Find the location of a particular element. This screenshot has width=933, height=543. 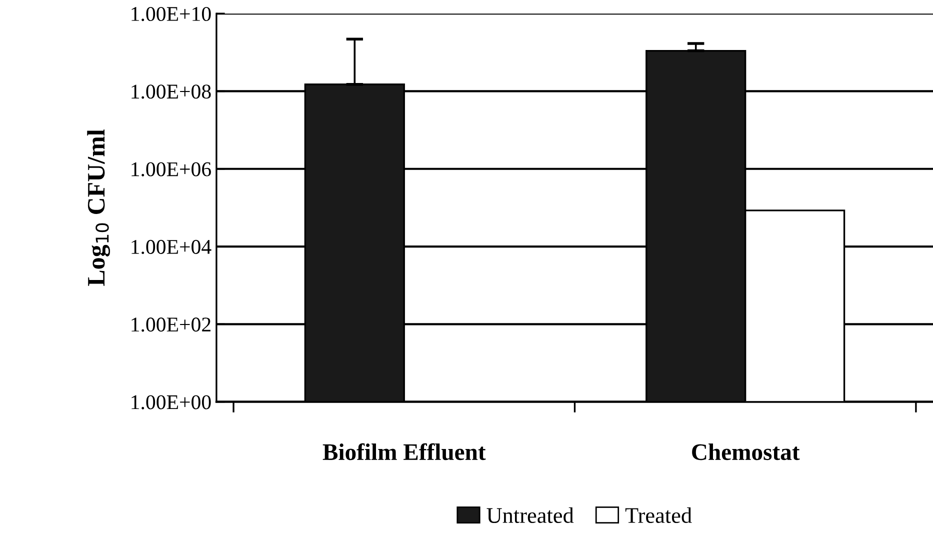

y-tick-label: 1.00E+00 is located at coordinates (171, 402).